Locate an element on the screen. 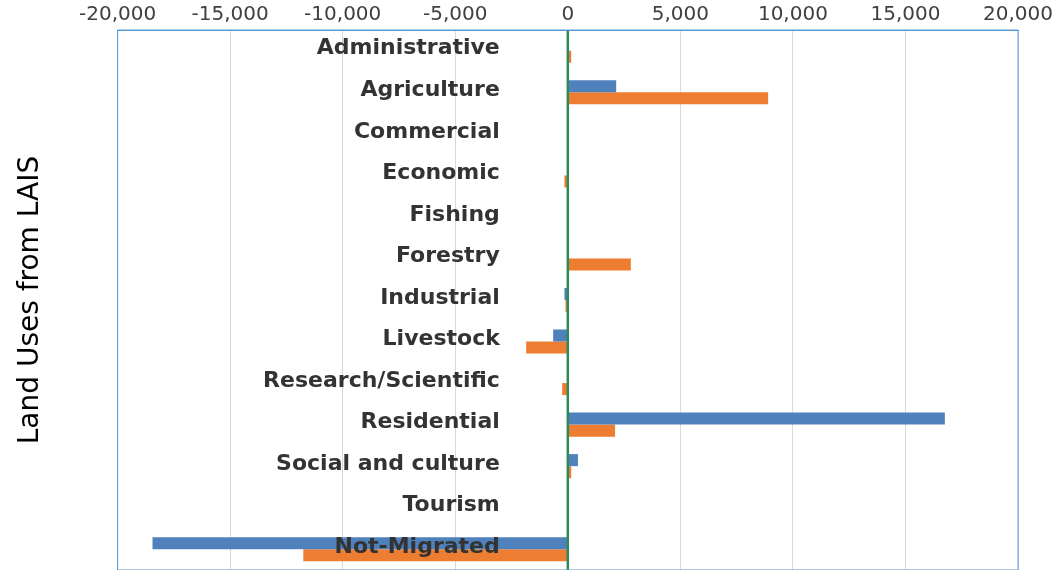 The height and width of the screenshot is (570, 1056). x-tick-label: -15,000 is located at coordinates (230, 13).